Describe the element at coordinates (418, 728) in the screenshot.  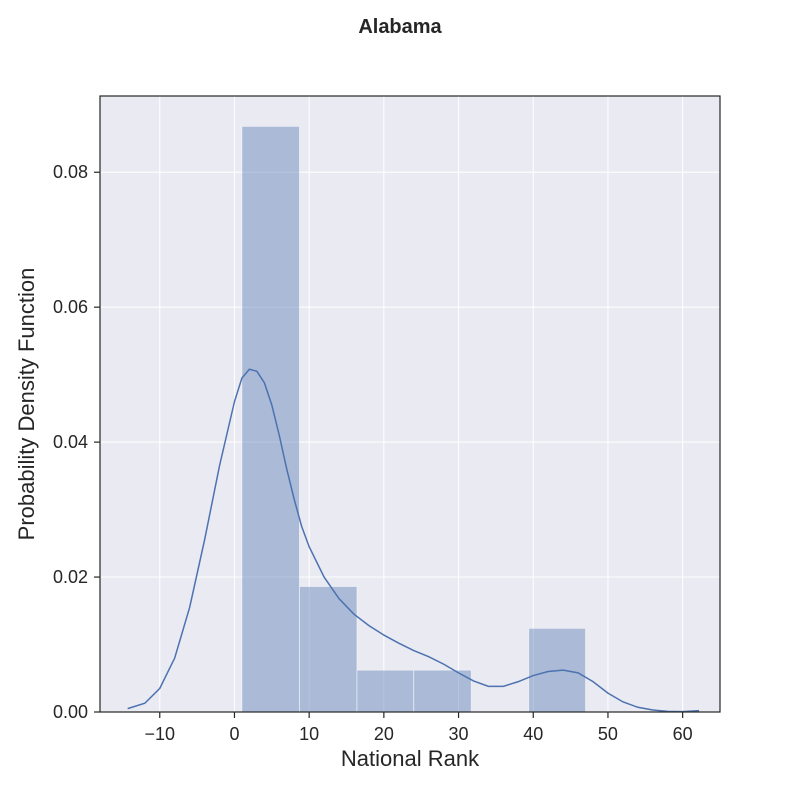
I see `x-axis-ticks: −10 0 10 20 30 40 50 60` at that location.